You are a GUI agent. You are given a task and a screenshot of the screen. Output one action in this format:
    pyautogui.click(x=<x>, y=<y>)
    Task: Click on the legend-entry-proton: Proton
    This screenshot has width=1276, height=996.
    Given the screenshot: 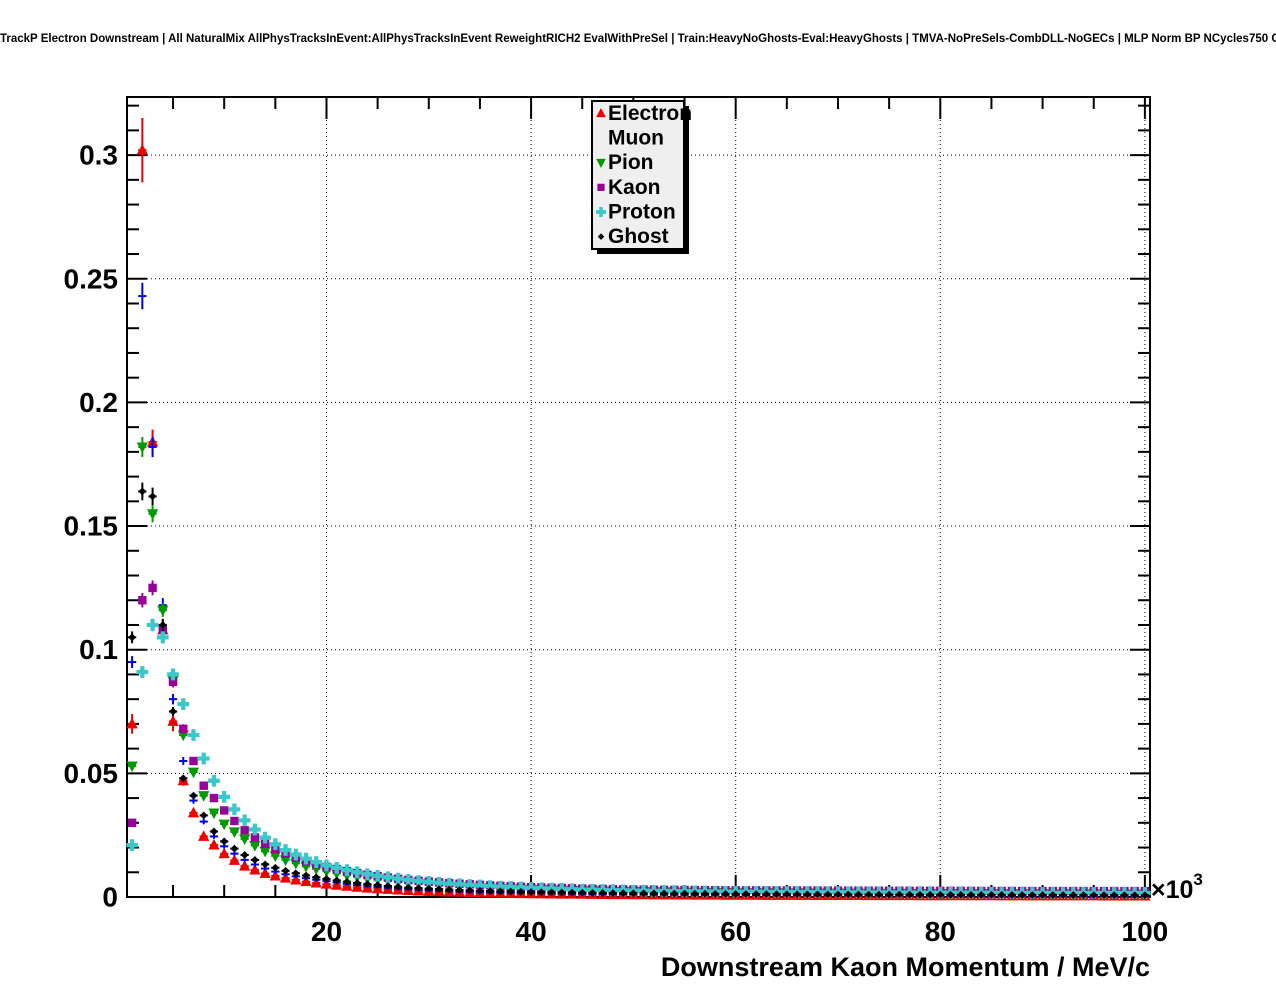 What is the action you would take?
    pyautogui.click(x=635, y=212)
    